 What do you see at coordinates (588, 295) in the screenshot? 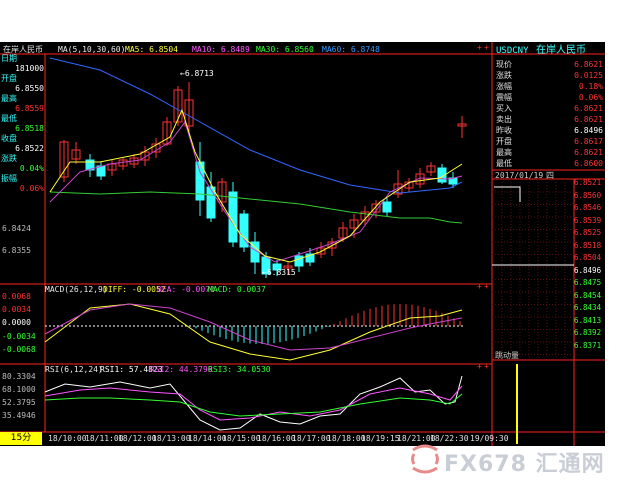
I see `intraday-axis-label: 6.8454` at bounding box center [588, 295].